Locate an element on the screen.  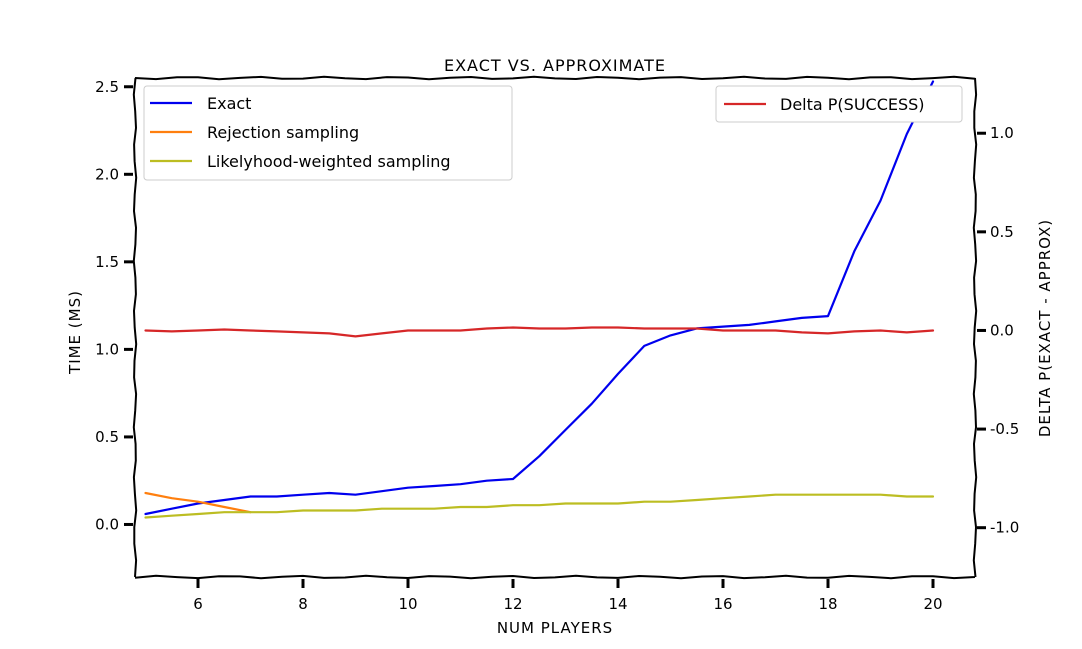
x-tick-label: 12 is located at coordinates (512, 604).